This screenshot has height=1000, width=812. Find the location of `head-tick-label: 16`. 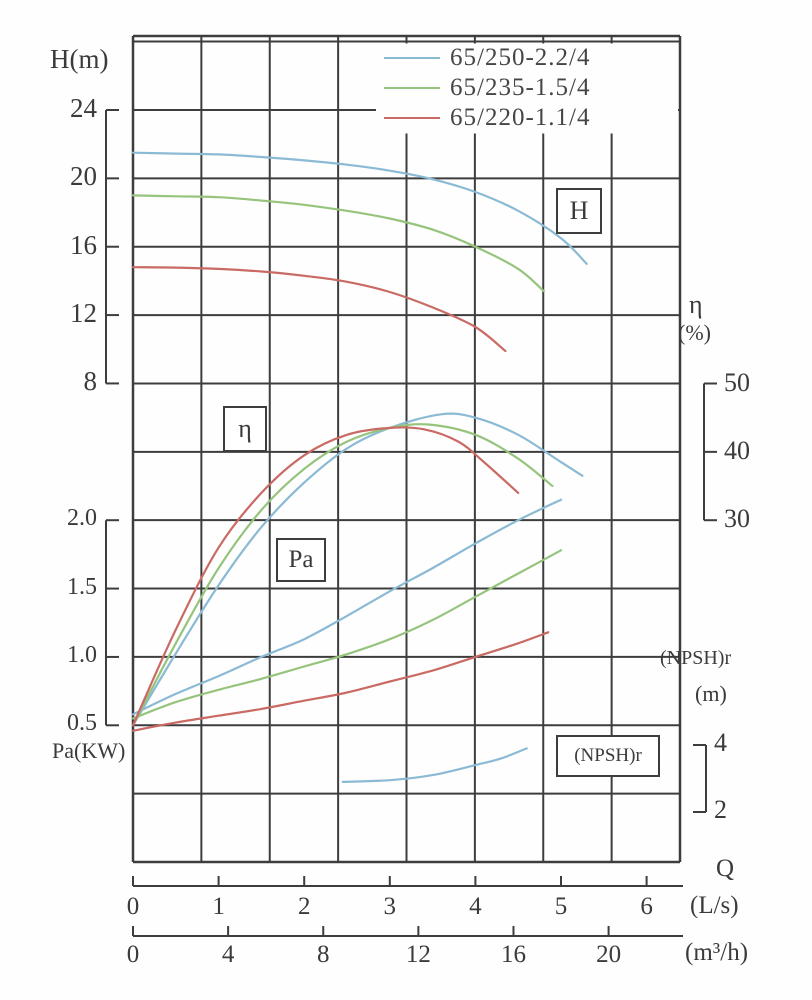

head-tick-label: 16 is located at coordinates (83, 244).